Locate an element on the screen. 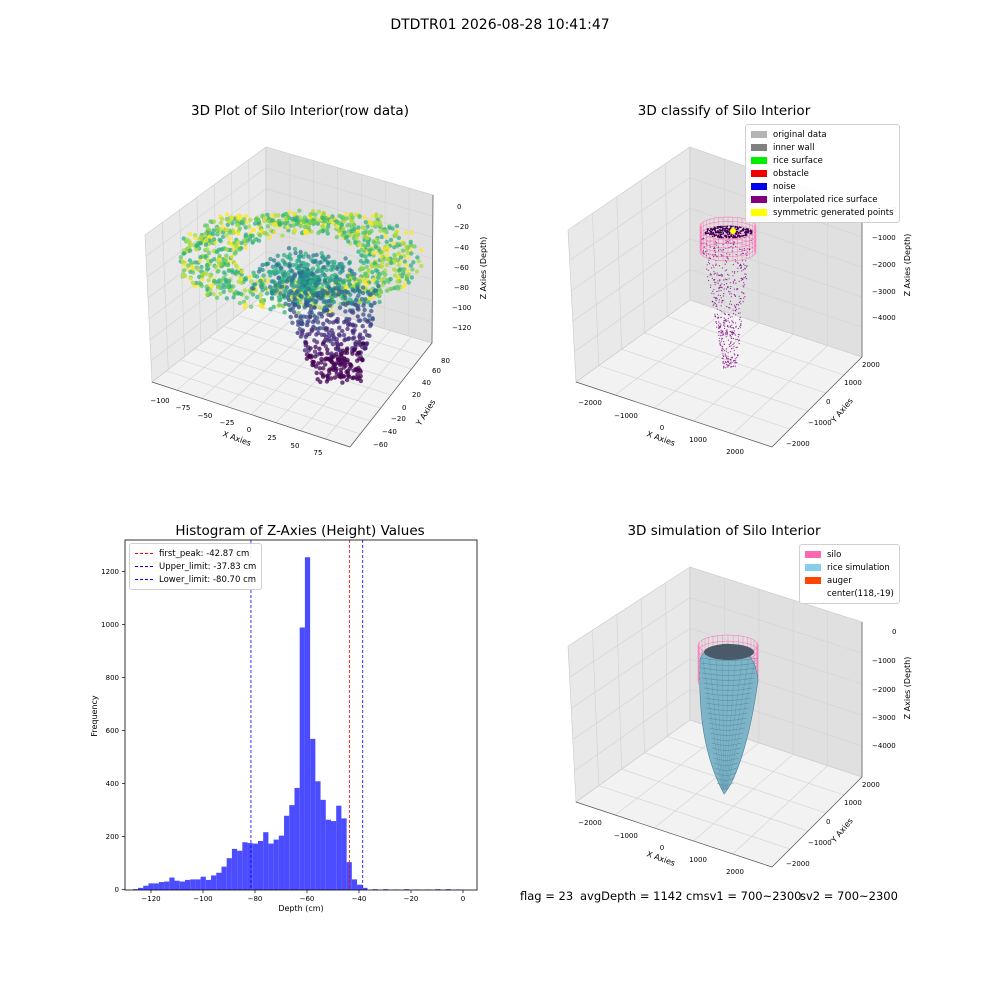  legend-label: silo is located at coordinates (834, 554).